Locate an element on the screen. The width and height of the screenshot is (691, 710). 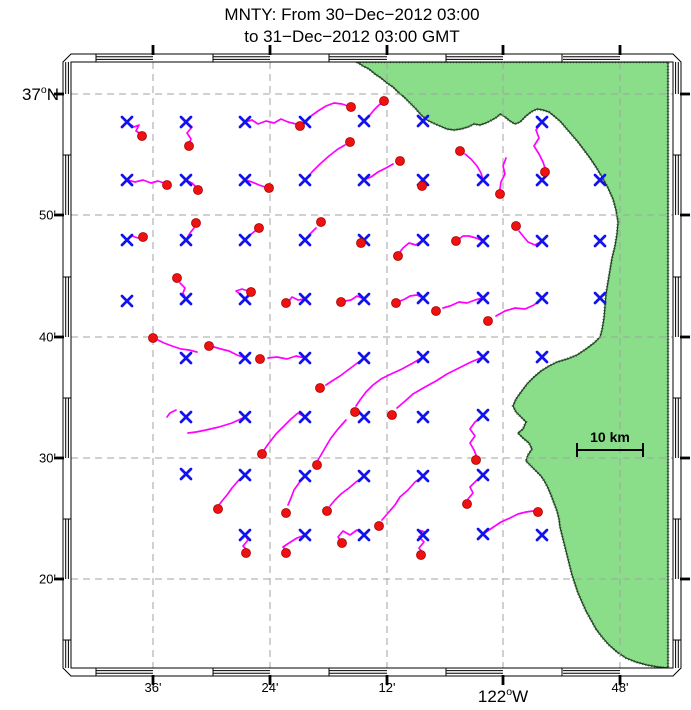
x-tick-label: 122oW is located at coordinates (503, 696).